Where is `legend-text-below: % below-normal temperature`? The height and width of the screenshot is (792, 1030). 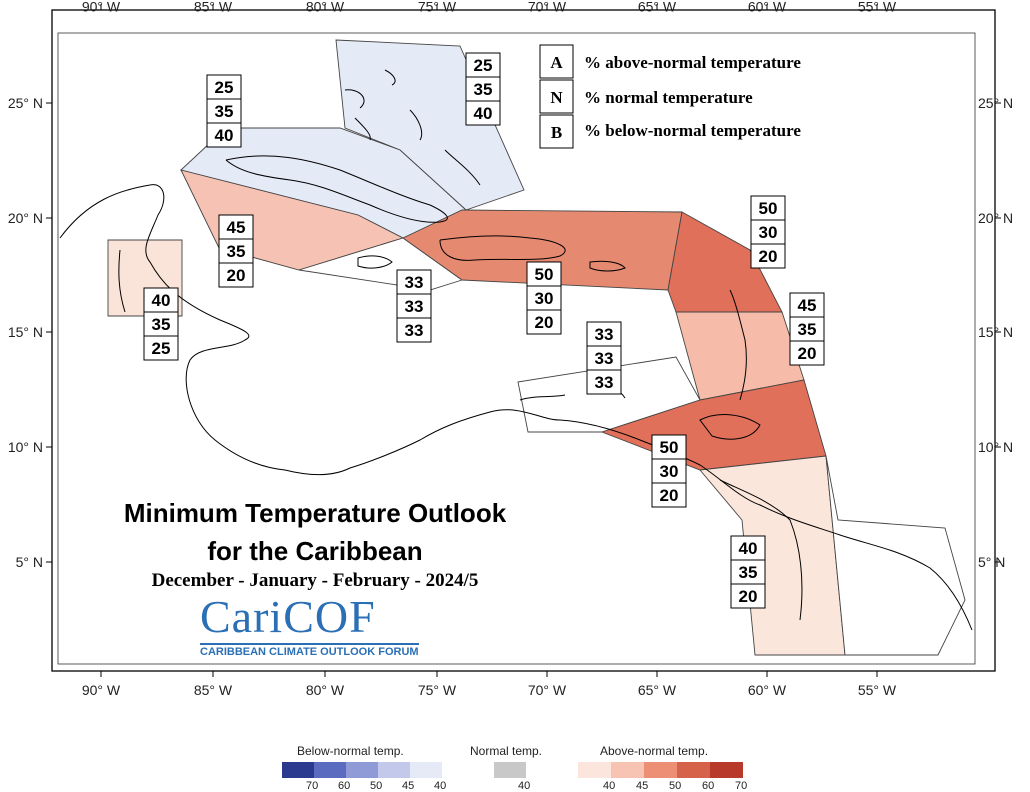
legend-text-below: % below-normal temperature is located at coordinates (692, 130).